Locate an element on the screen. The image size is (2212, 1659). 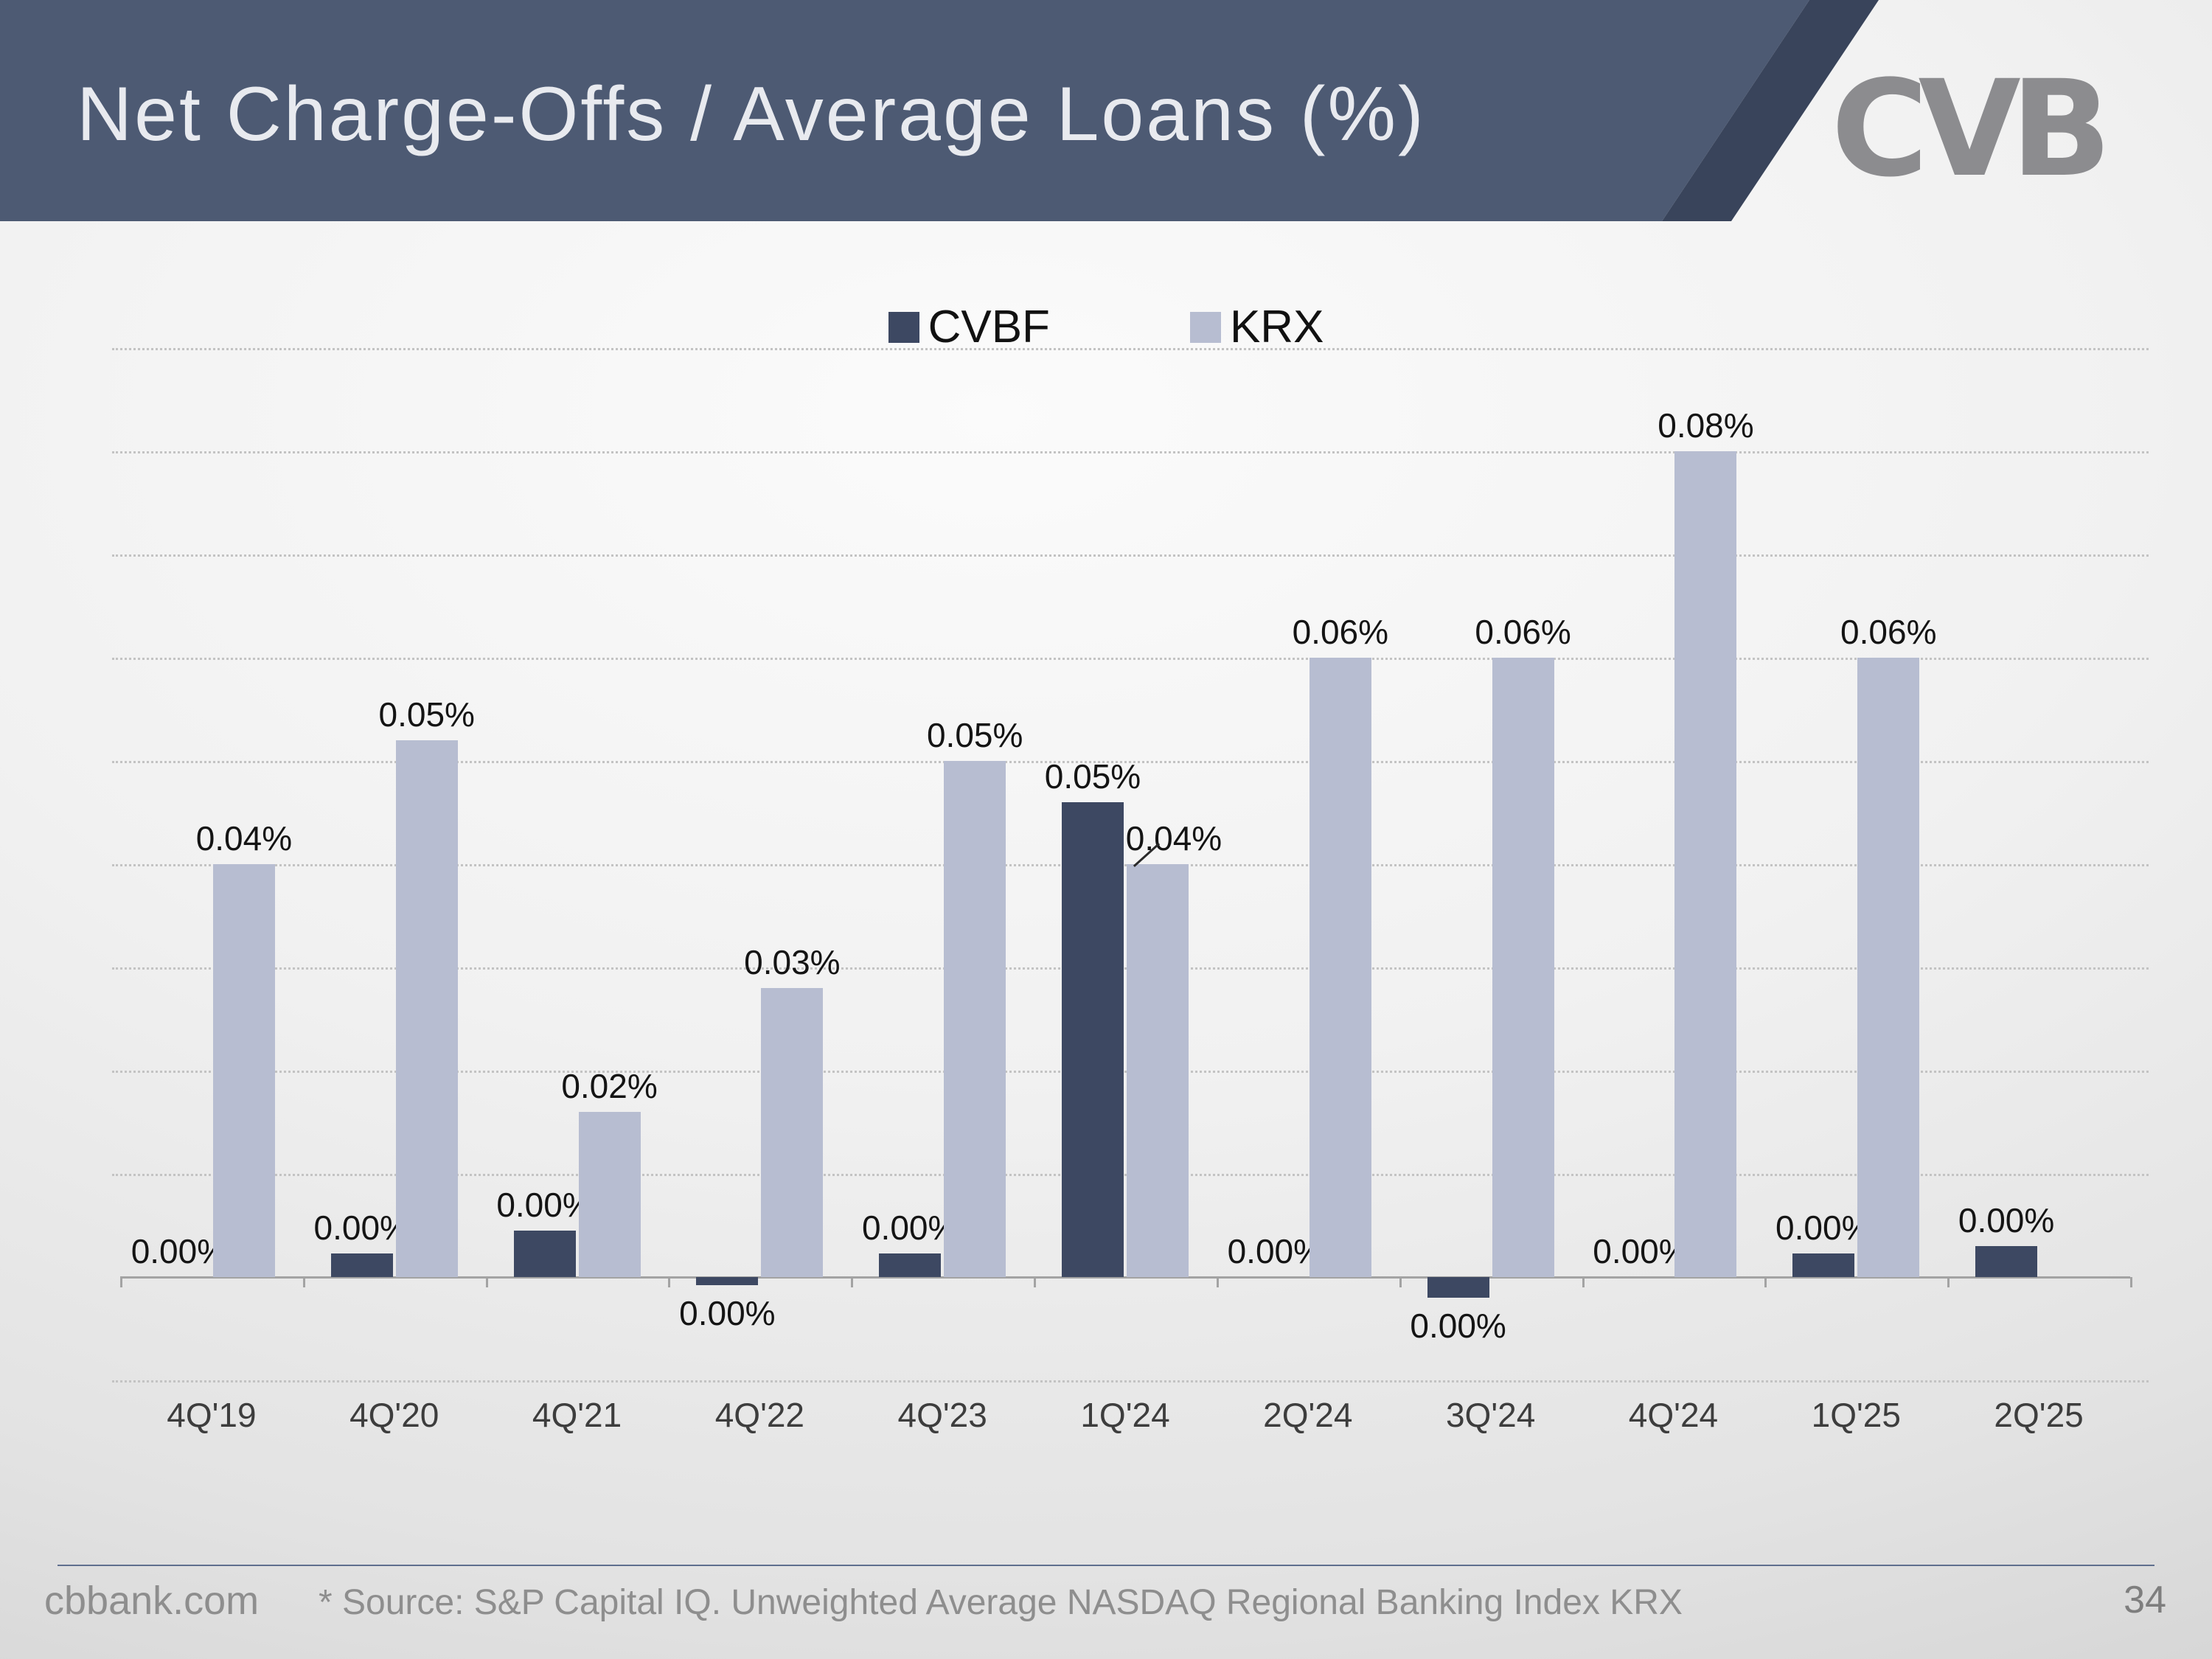
category-label: 3Q'24 is located at coordinates (1490, 1415).